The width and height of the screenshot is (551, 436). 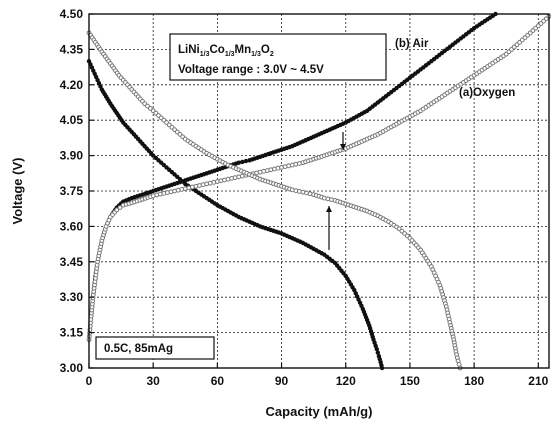 What do you see at coordinates (487, 93) in the screenshot?
I see `series-label-oxygen: (a)Oxygen` at bounding box center [487, 93].